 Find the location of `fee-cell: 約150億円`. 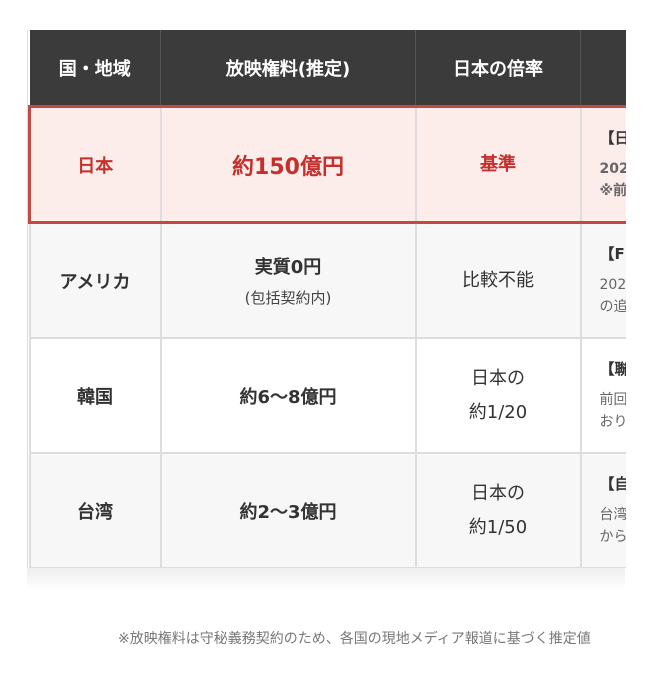

fee-cell: 約150億円 is located at coordinates (288, 164).